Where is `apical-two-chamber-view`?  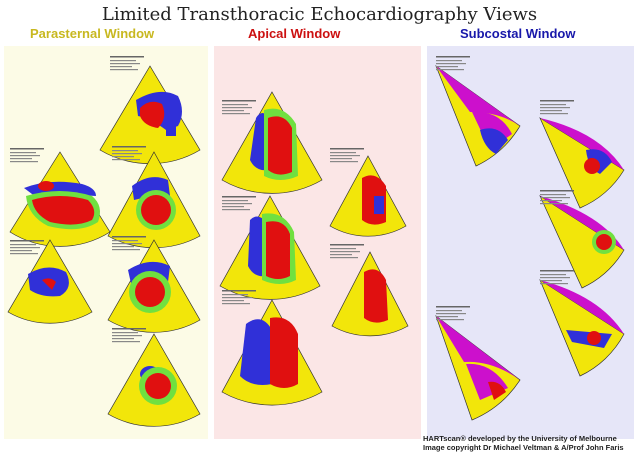 apical-two-chamber-view is located at coordinates (368, 196).